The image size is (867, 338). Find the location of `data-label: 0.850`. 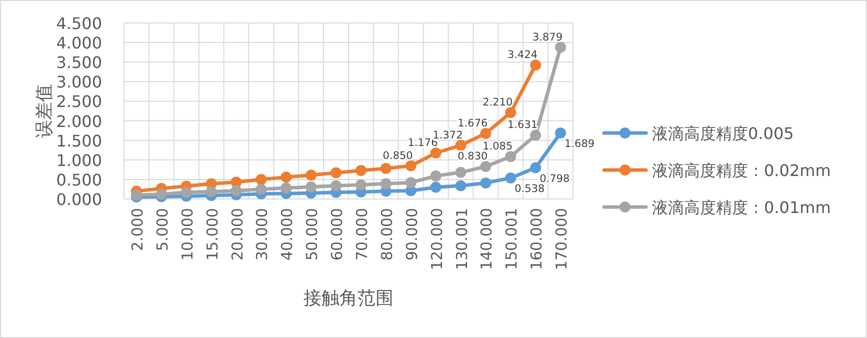

data-label: 0.850 is located at coordinates (397, 156).